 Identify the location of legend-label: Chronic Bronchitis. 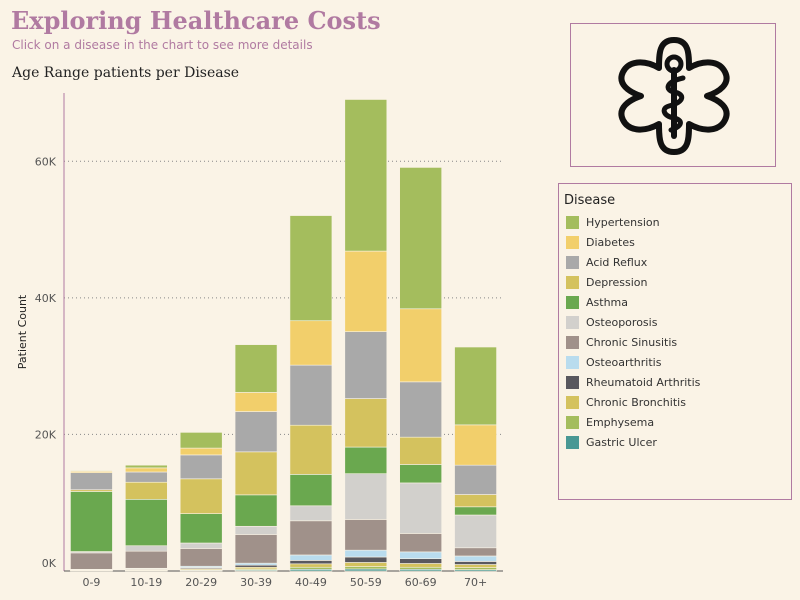
(636, 402).